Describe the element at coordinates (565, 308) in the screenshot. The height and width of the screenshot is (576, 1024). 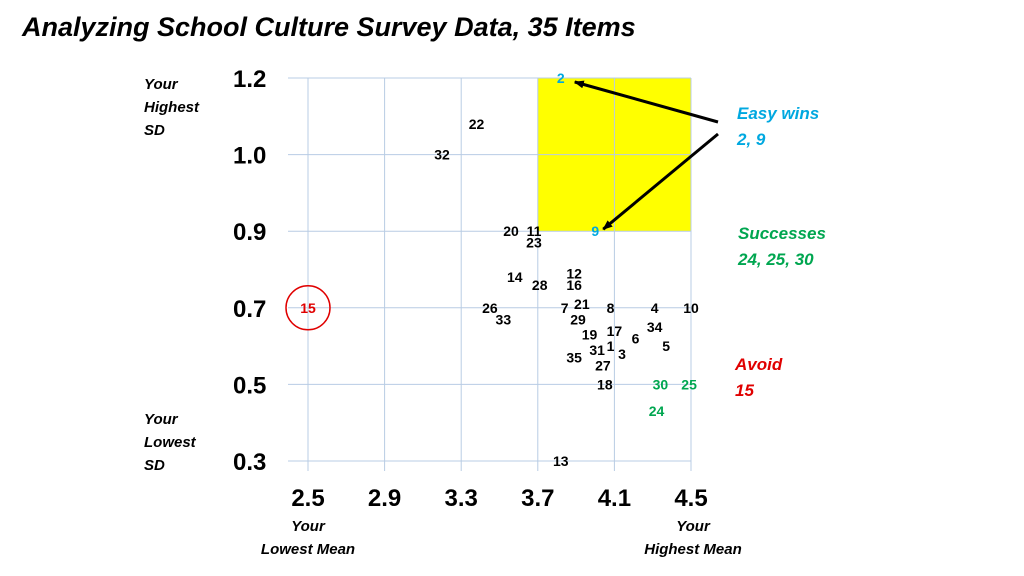
I see `point-label-7: 7` at that location.